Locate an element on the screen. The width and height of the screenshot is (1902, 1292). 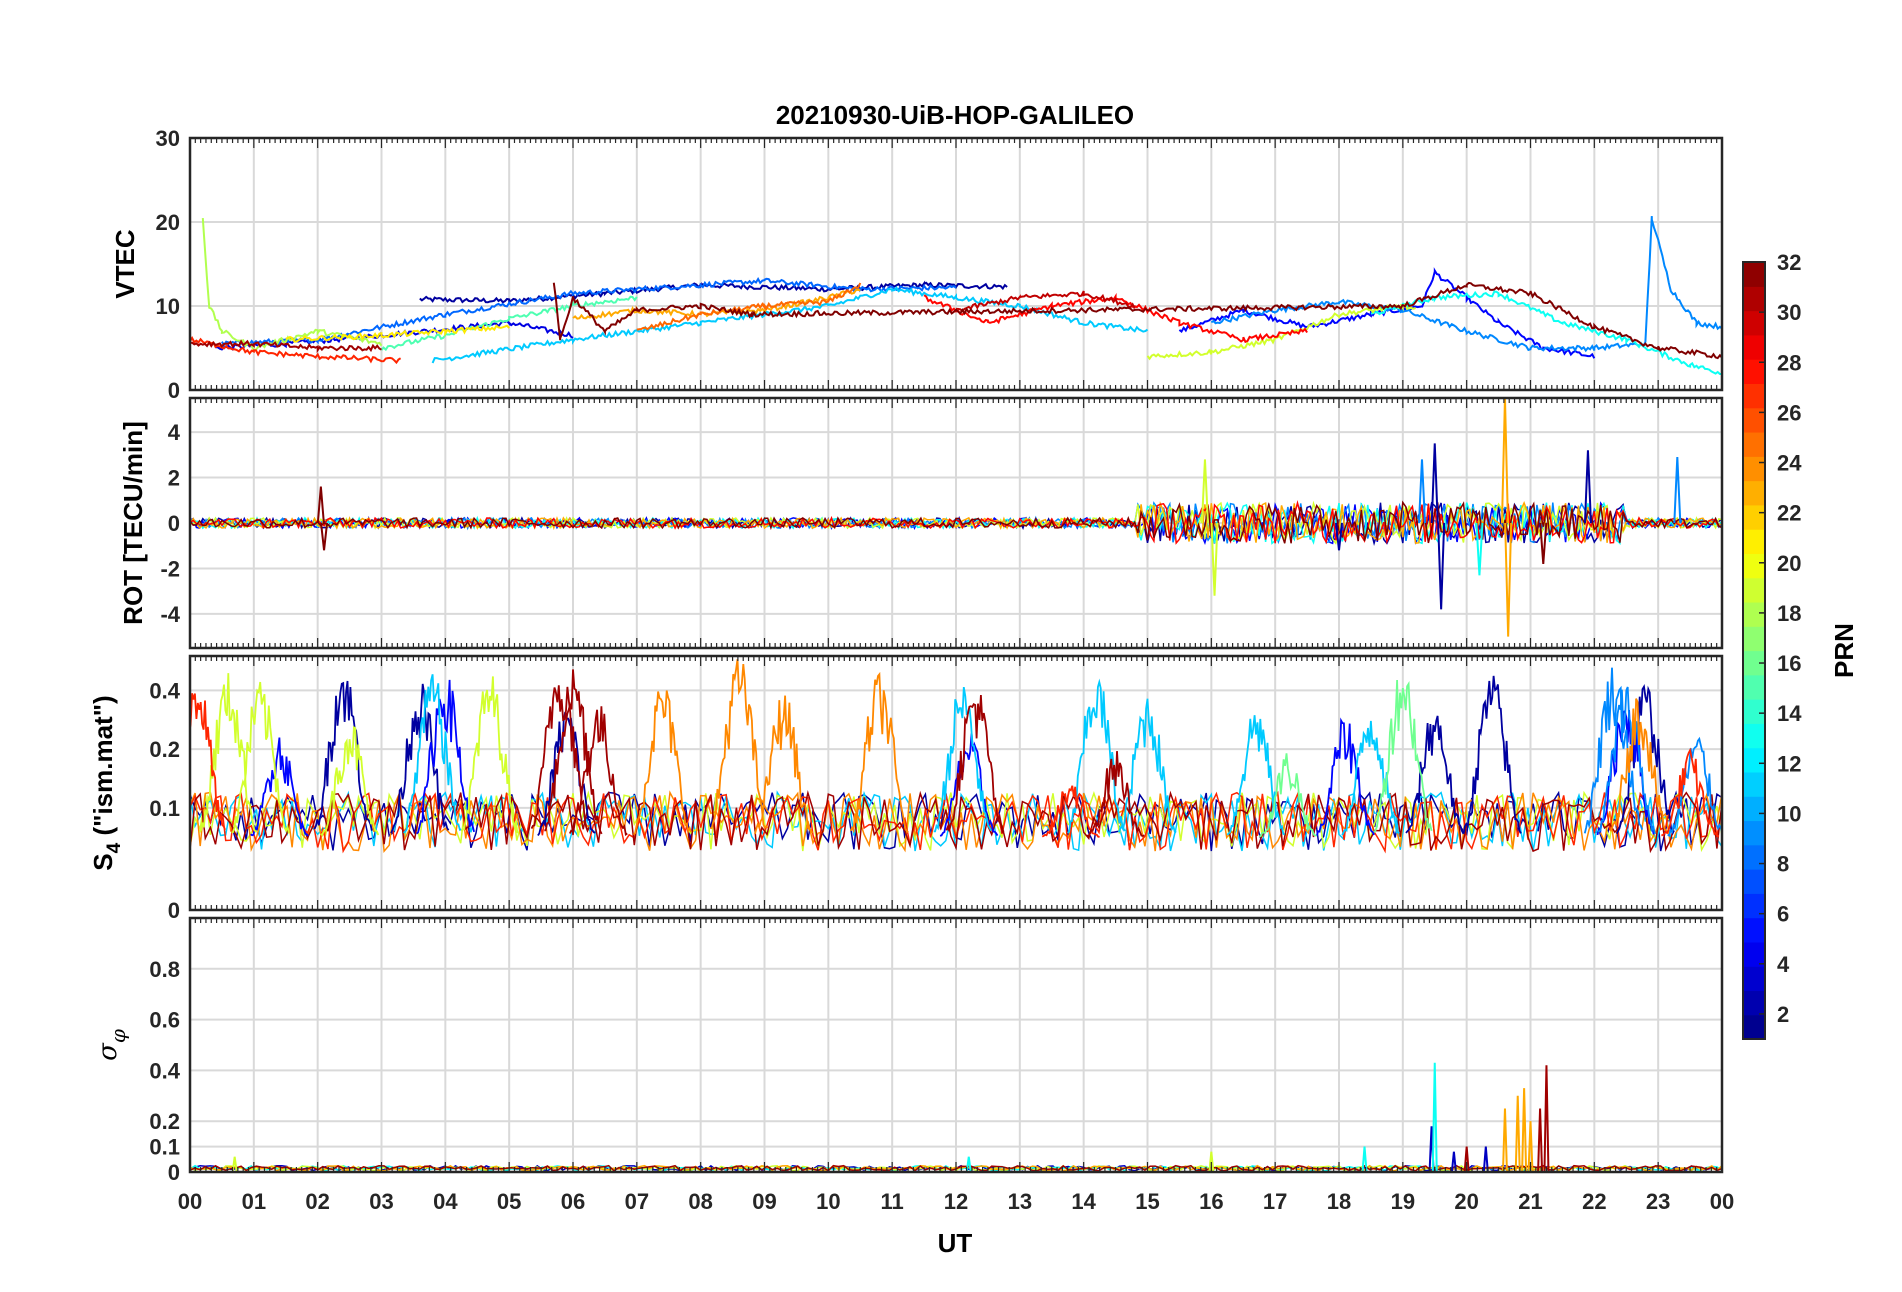
x-tick-label: 11 is located at coordinates (892, 1201).